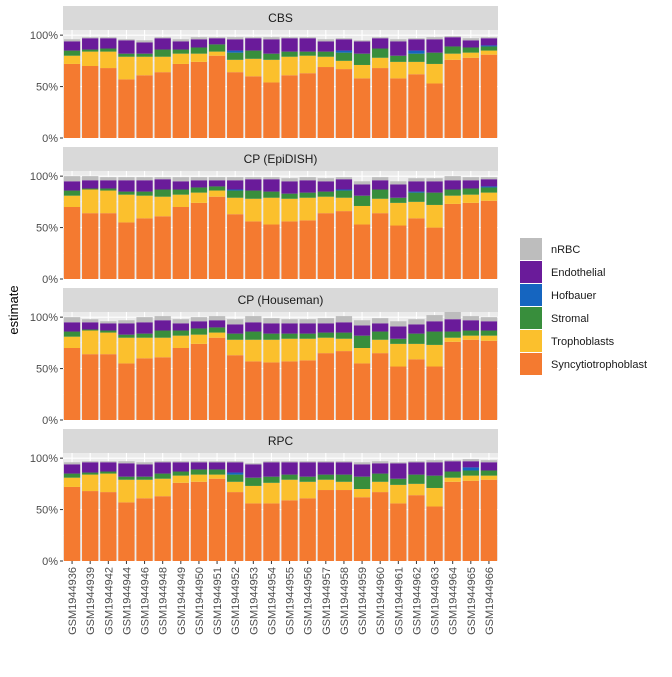  Describe the element at coordinates (50, 280) in the screenshot. I see `y-tick-label: 0%` at that location.